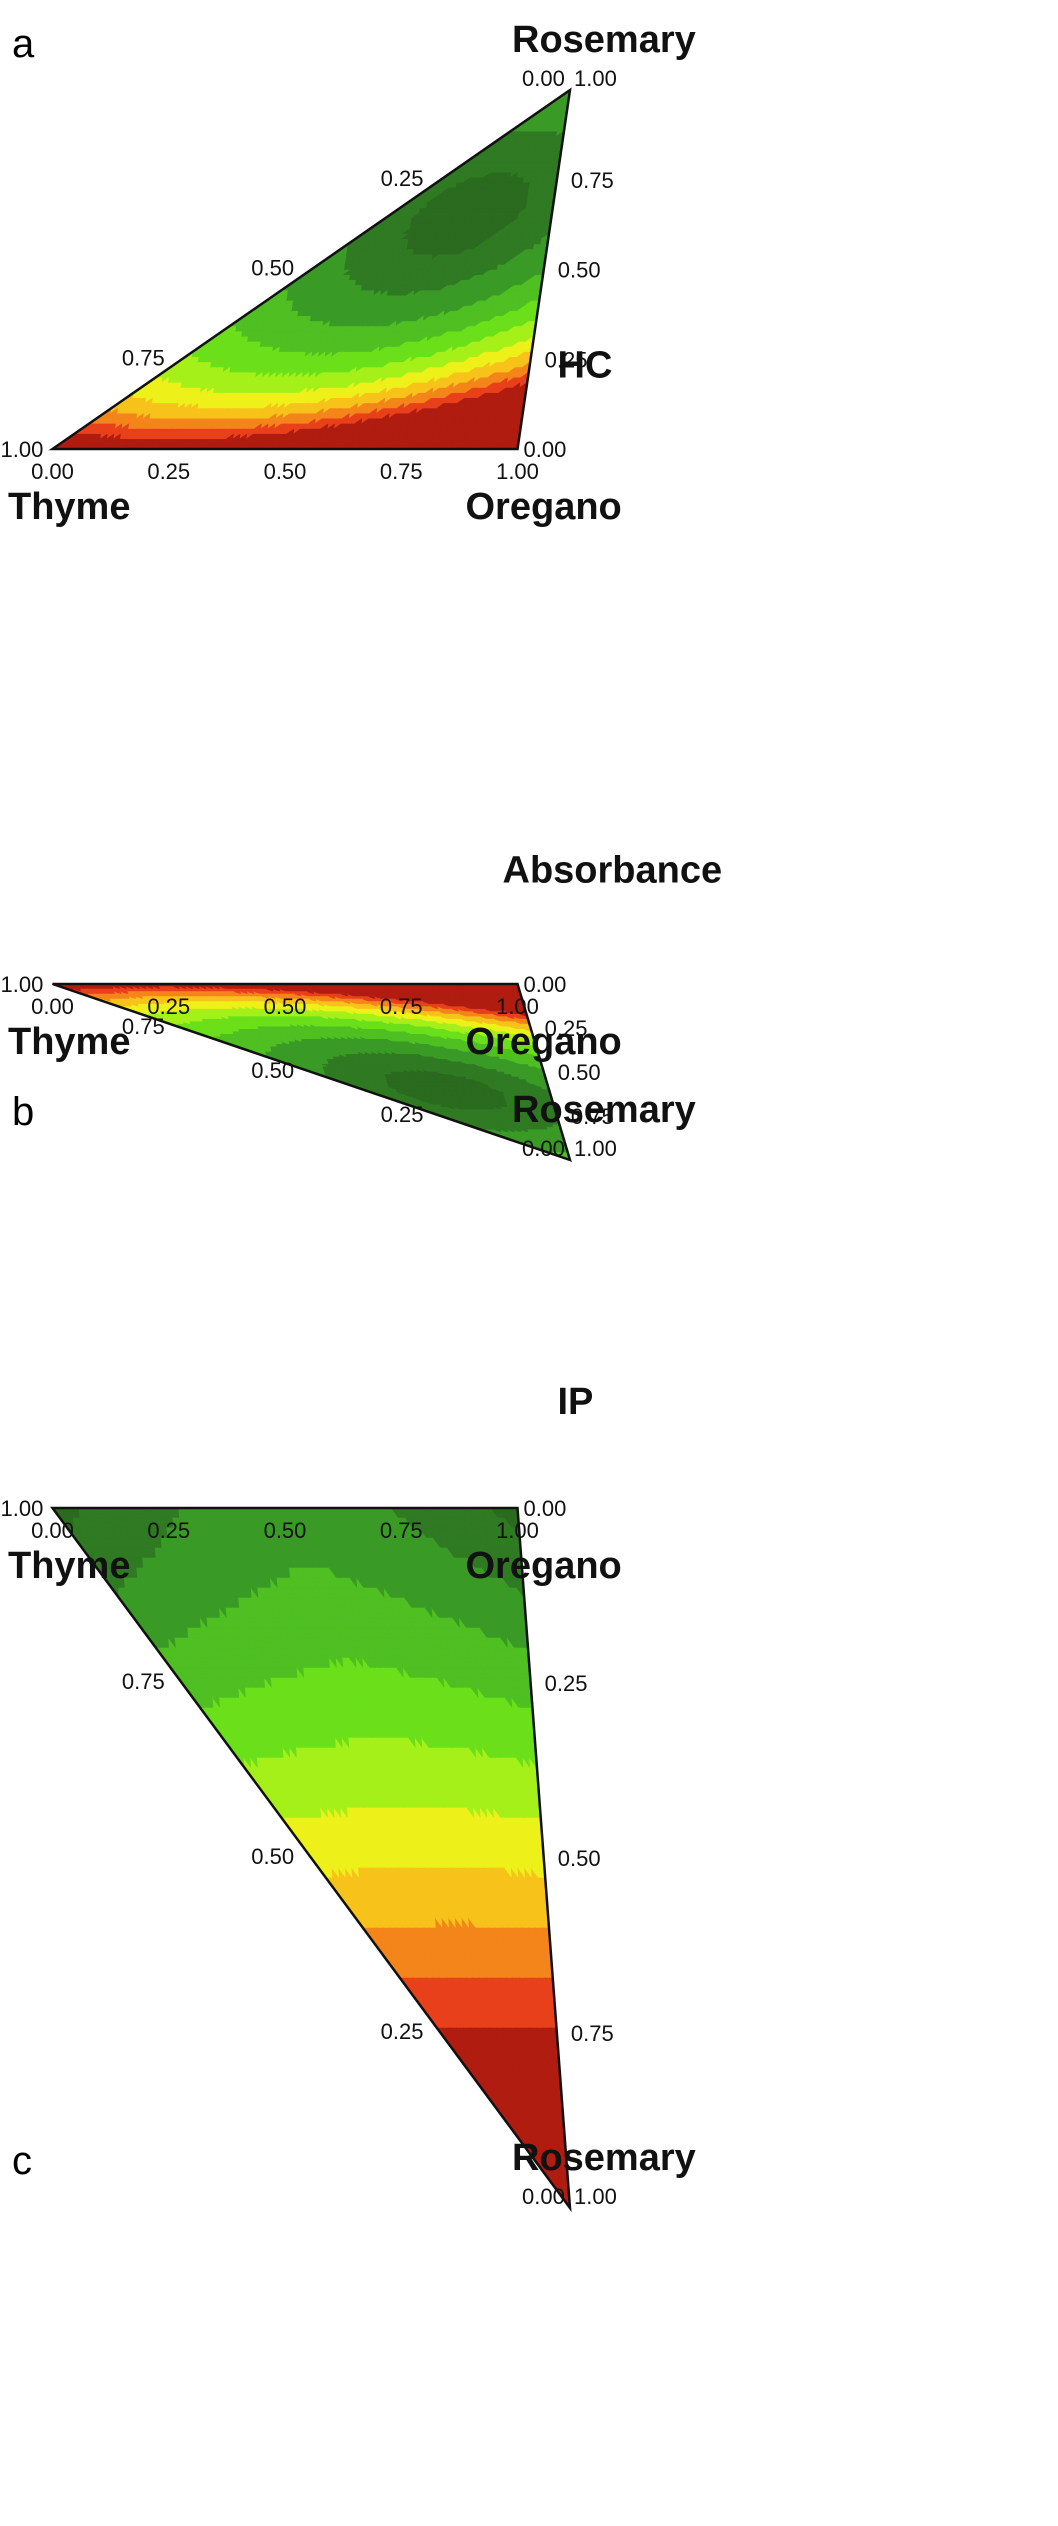  I want to click on vertex-label-right: Oregano, so click(544, 507).